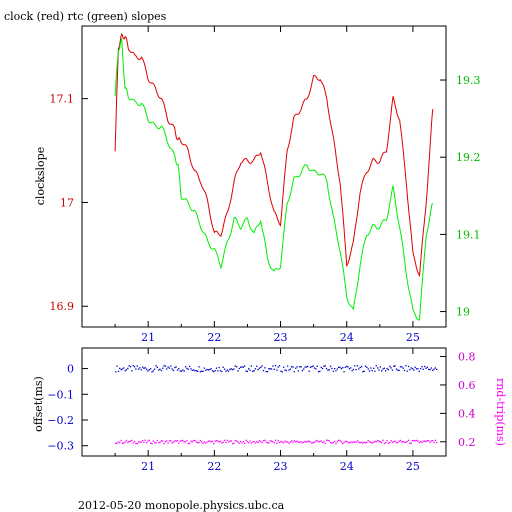  Describe the element at coordinates (347, 466) in the screenshot. I see `offset-x-tick-label: 24` at that location.